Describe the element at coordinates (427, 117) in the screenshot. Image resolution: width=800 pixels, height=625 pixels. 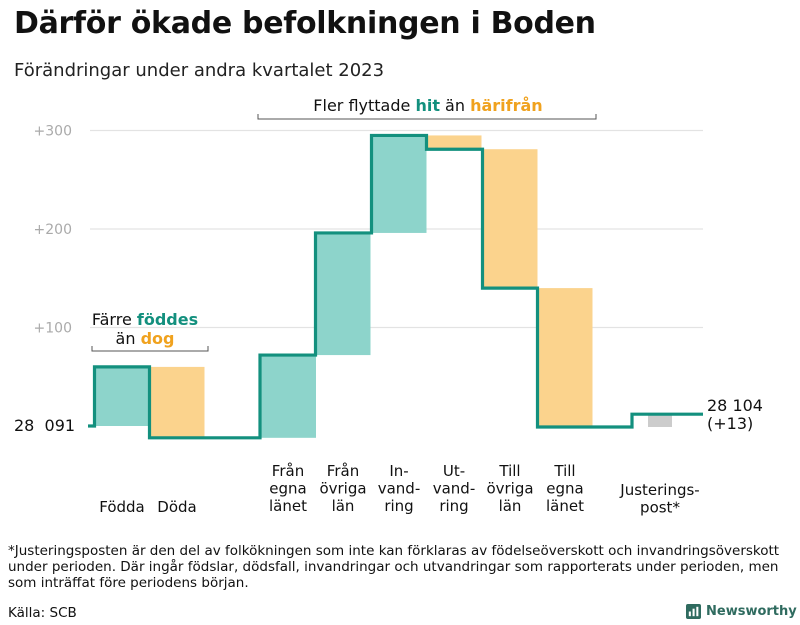
I see `annotation-migration-bracket` at that location.